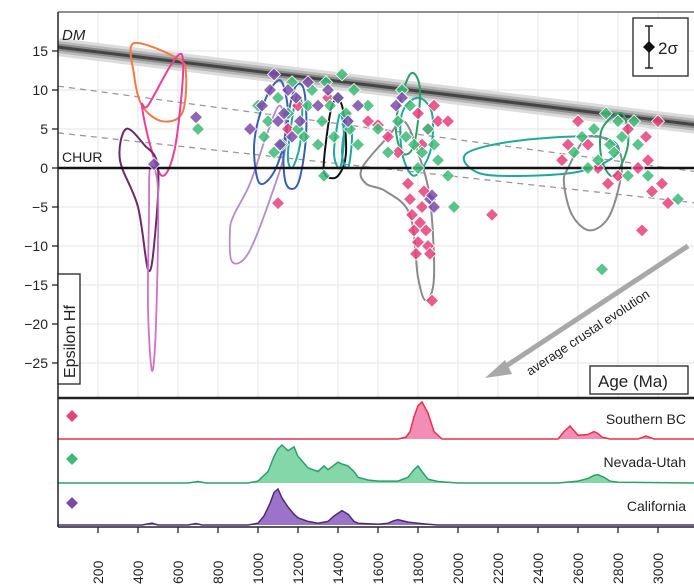 Image resolution: width=694 pixels, height=588 pixels. I want to click on x-axis-title: Age (Ma), so click(633, 381).